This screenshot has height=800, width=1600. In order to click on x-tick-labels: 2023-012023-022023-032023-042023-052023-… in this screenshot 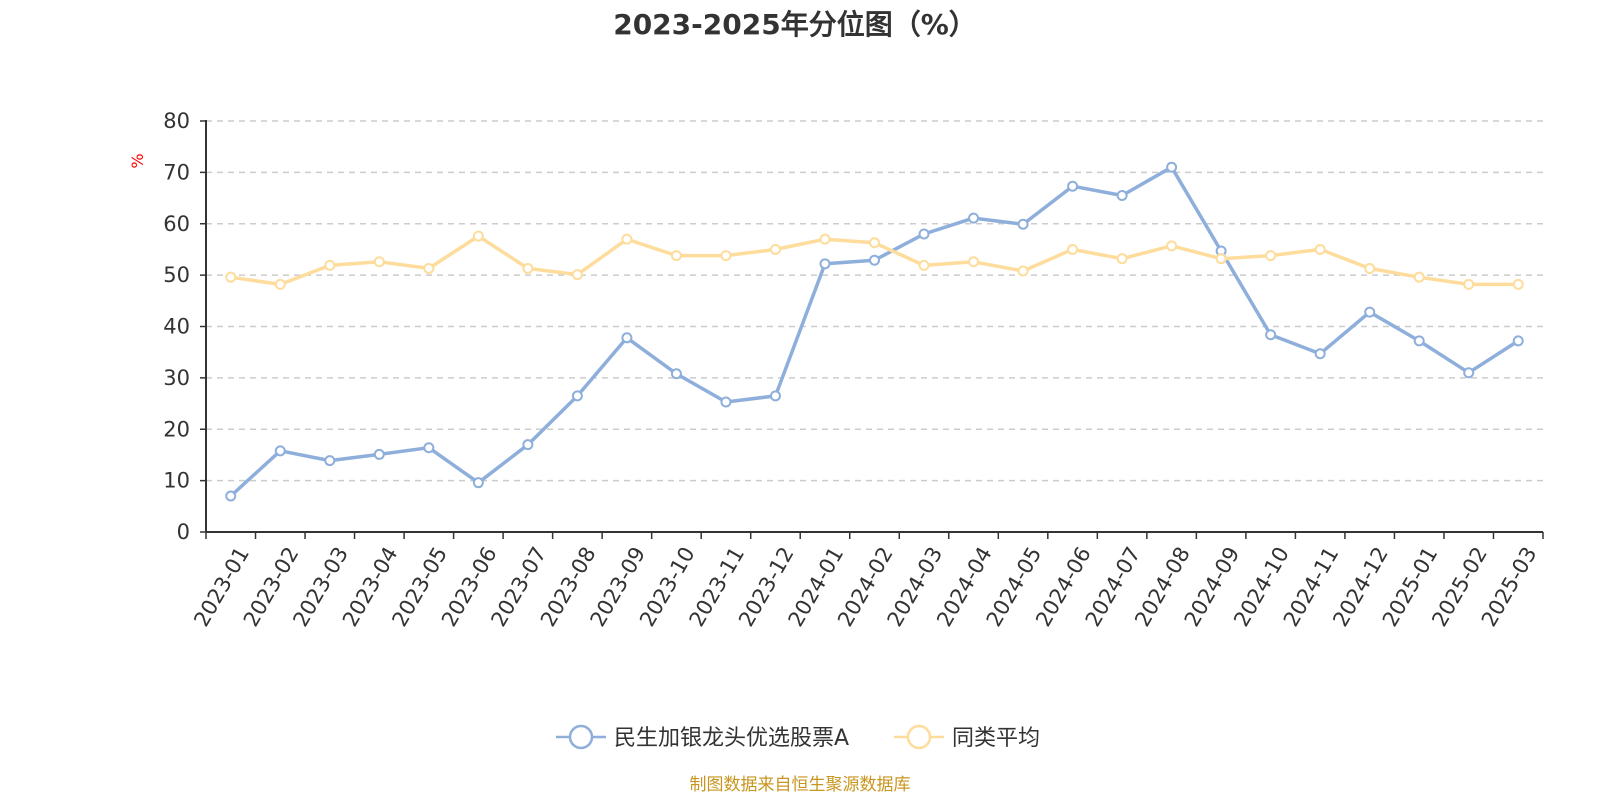, I will do `click(865, 587)`.